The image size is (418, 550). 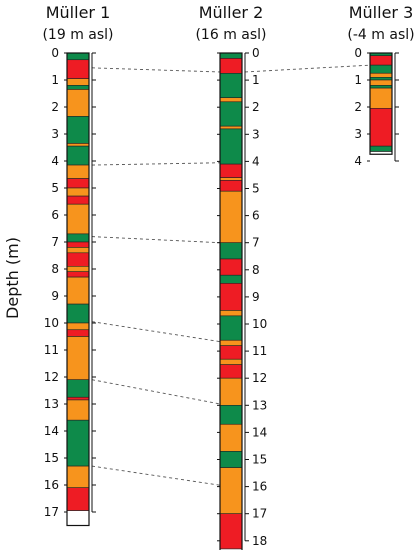 What do you see at coordinates (259, 514) in the screenshot?
I see `tick-label: 17` at bounding box center [259, 514].